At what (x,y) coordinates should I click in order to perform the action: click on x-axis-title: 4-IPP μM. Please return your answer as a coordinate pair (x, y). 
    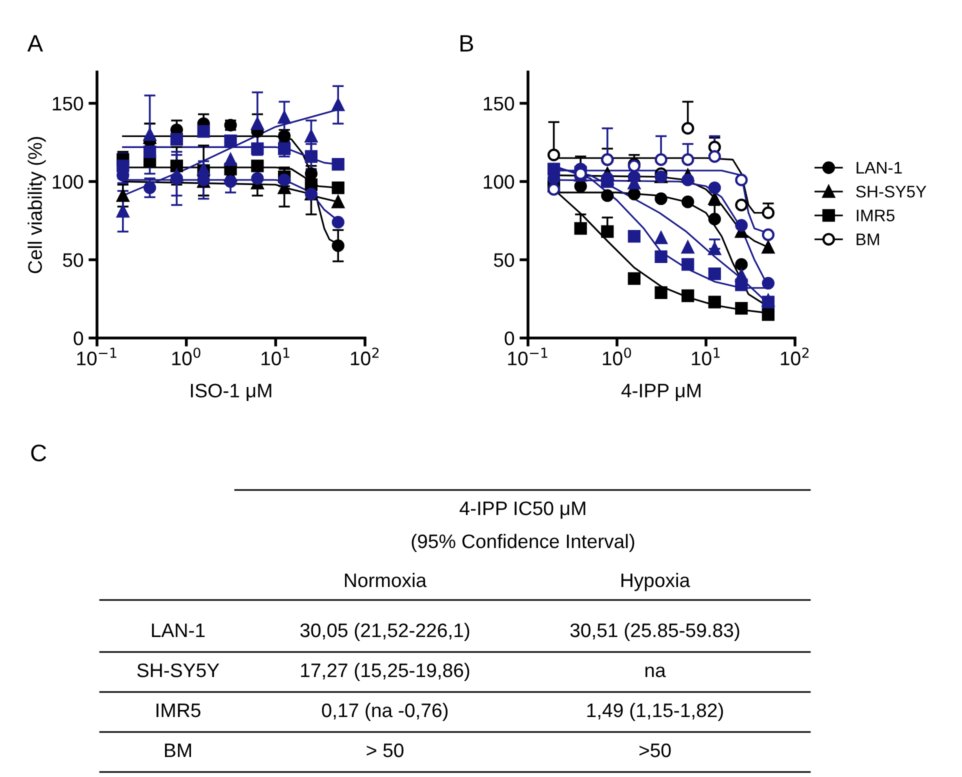
    Looking at the image, I should click on (660, 393).